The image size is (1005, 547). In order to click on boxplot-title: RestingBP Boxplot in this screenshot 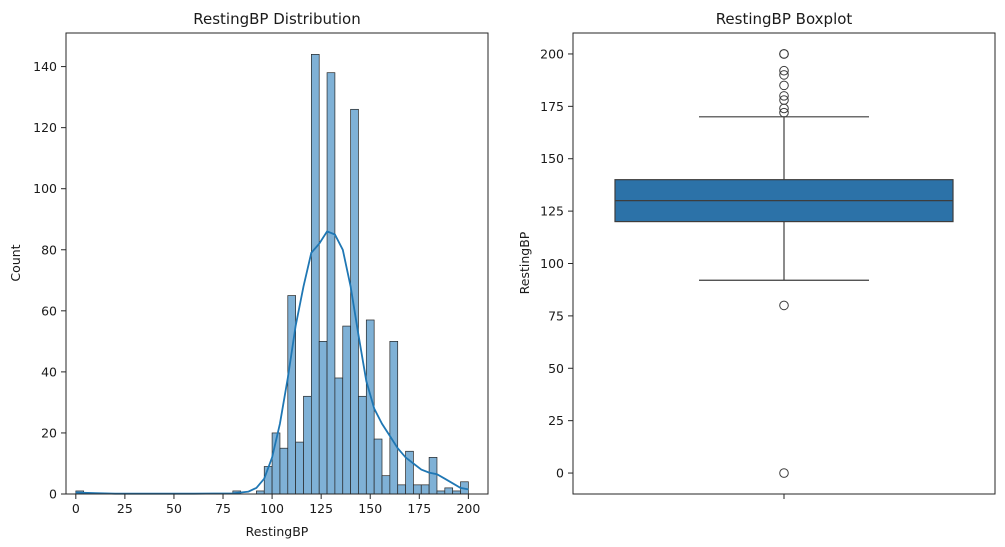, I will do `click(784, 19)`.